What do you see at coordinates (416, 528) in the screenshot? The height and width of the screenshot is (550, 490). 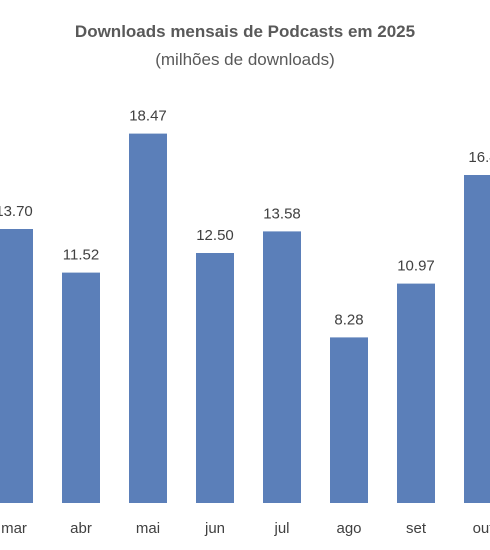 I see `x-tick-set: set` at bounding box center [416, 528].